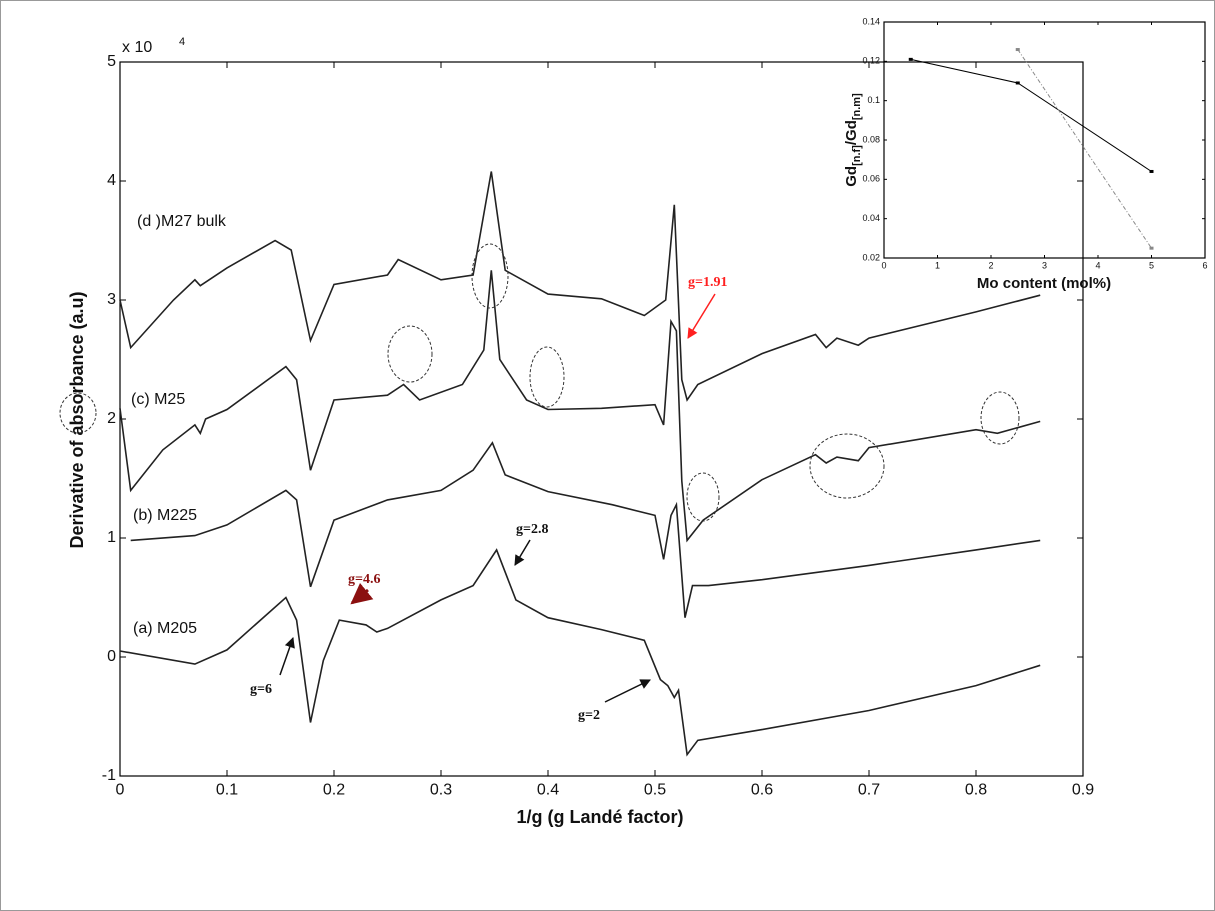 Image resolution: width=1215 pixels, height=911 pixels. Describe the element at coordinates (111, 537) in the screenshot. I see `y-tick-label: 1` at that location.